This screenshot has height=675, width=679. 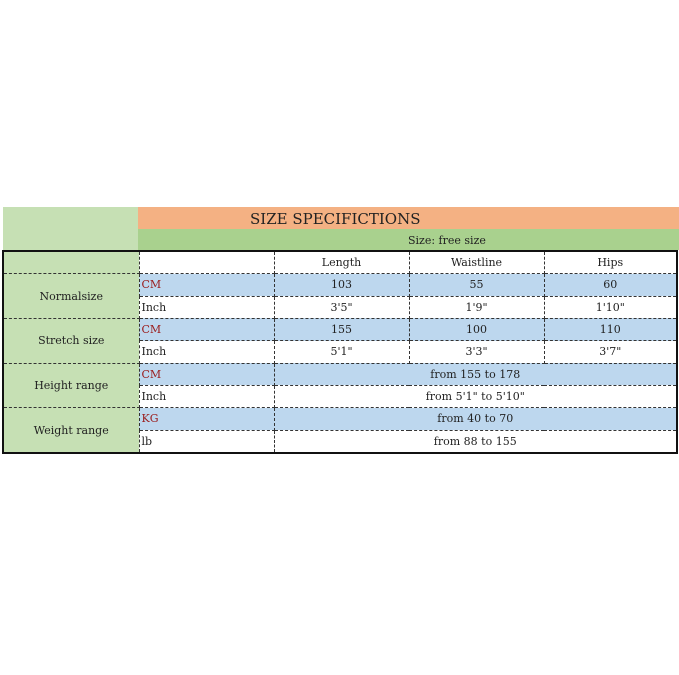 What do you see at coordinates (610, 262) in the screenshot?
I see `column-header: Hips` at bounding box center [610, 262].